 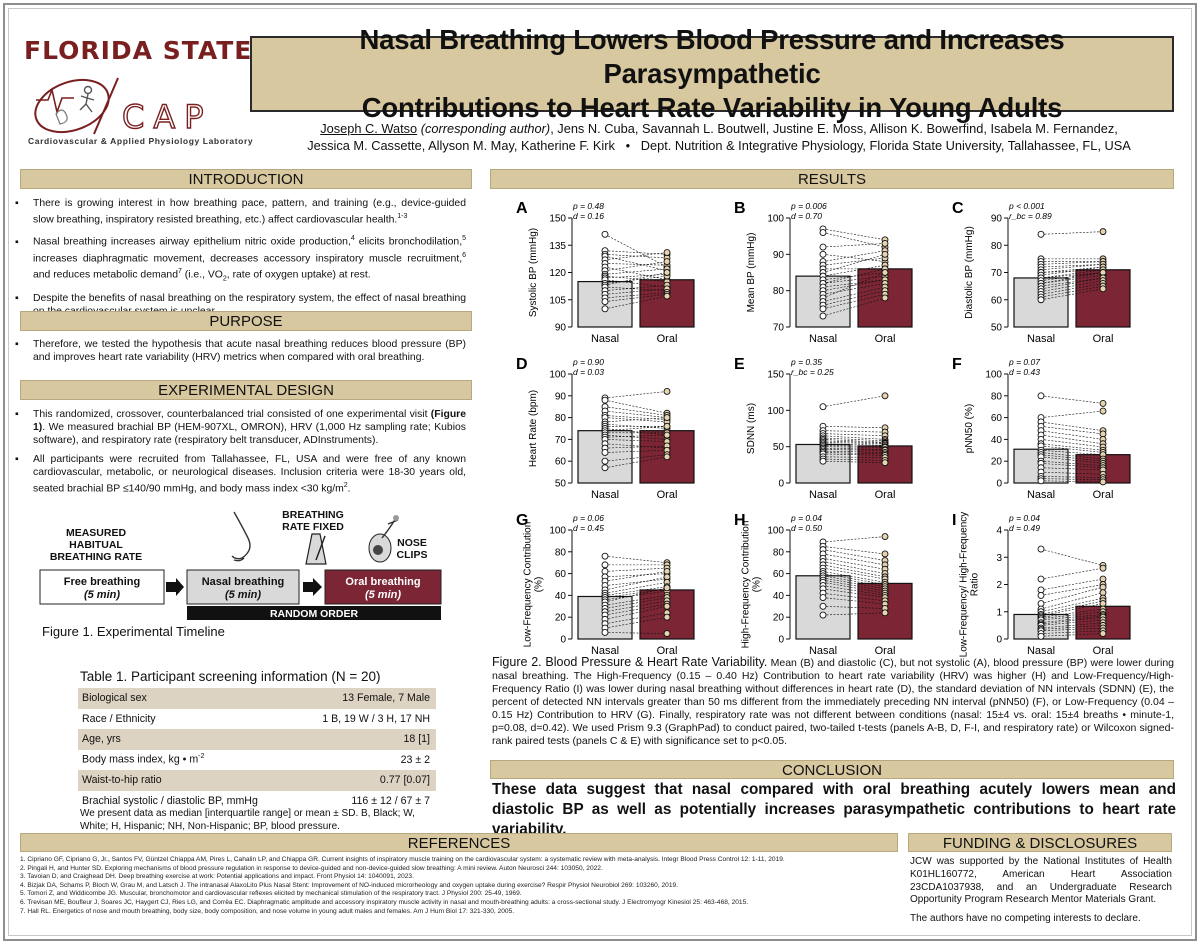 What do you see at coordinates (138, 50) in the screenshot?
I see `fsu-logo: FLORIDA STATE` at bounding box center [138, 50].